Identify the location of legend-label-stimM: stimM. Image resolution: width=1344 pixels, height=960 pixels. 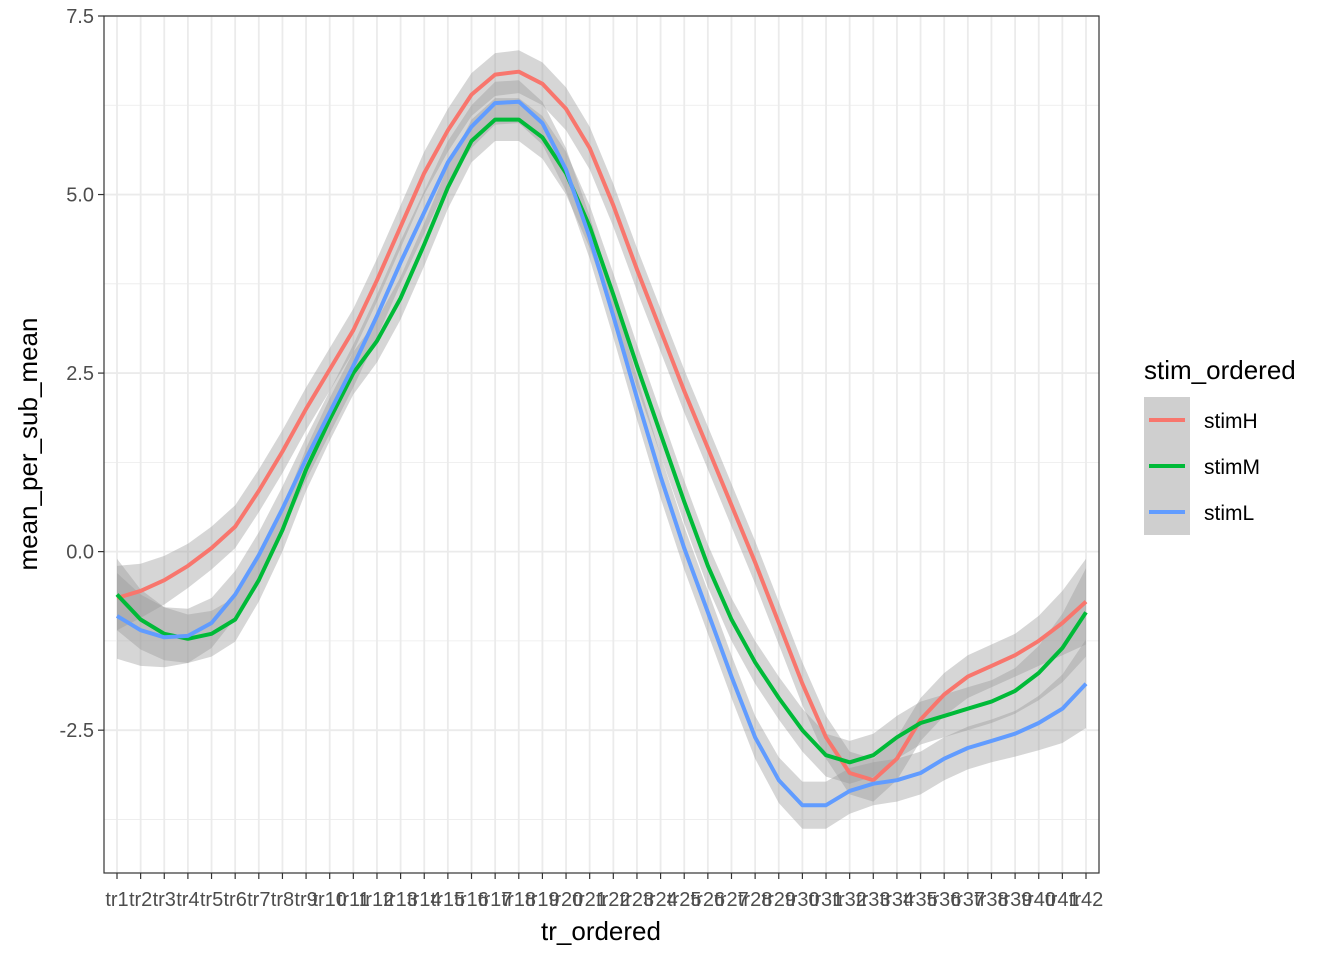
(1232, 467).